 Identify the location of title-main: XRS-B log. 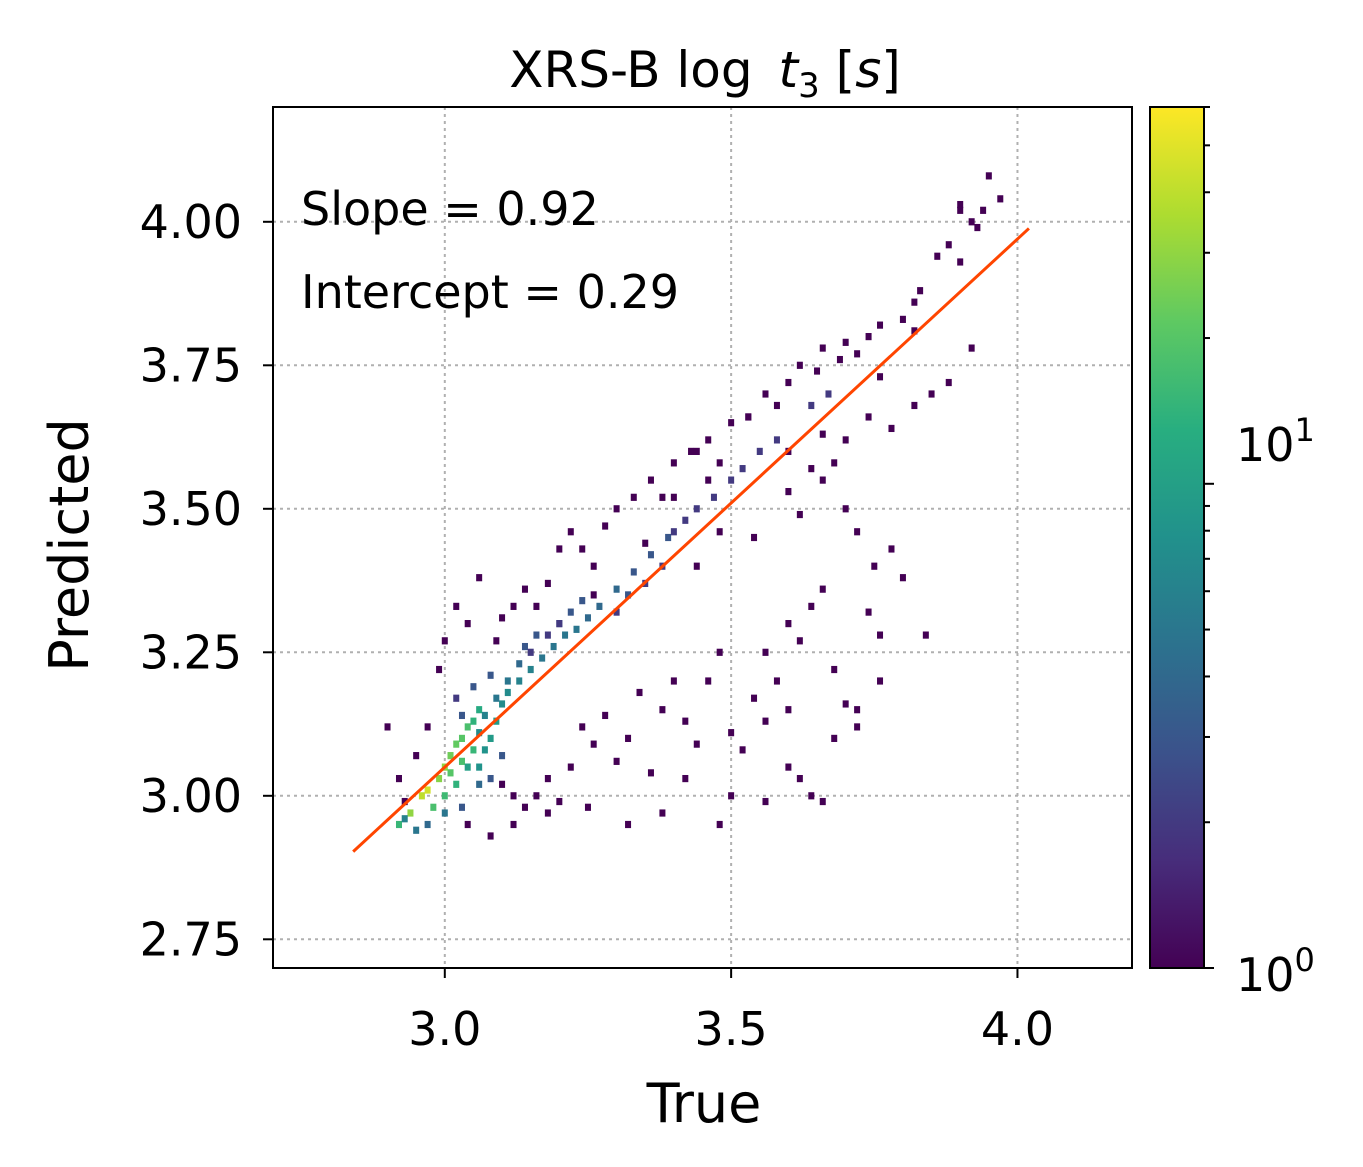
(638, 70).